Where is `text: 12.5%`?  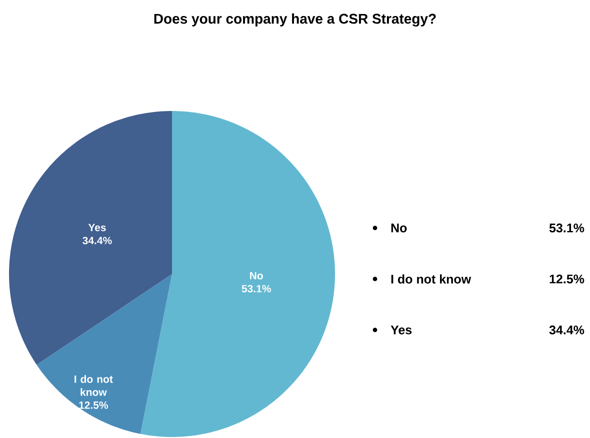 text: 12.5% is located at coordinates (567, 279).